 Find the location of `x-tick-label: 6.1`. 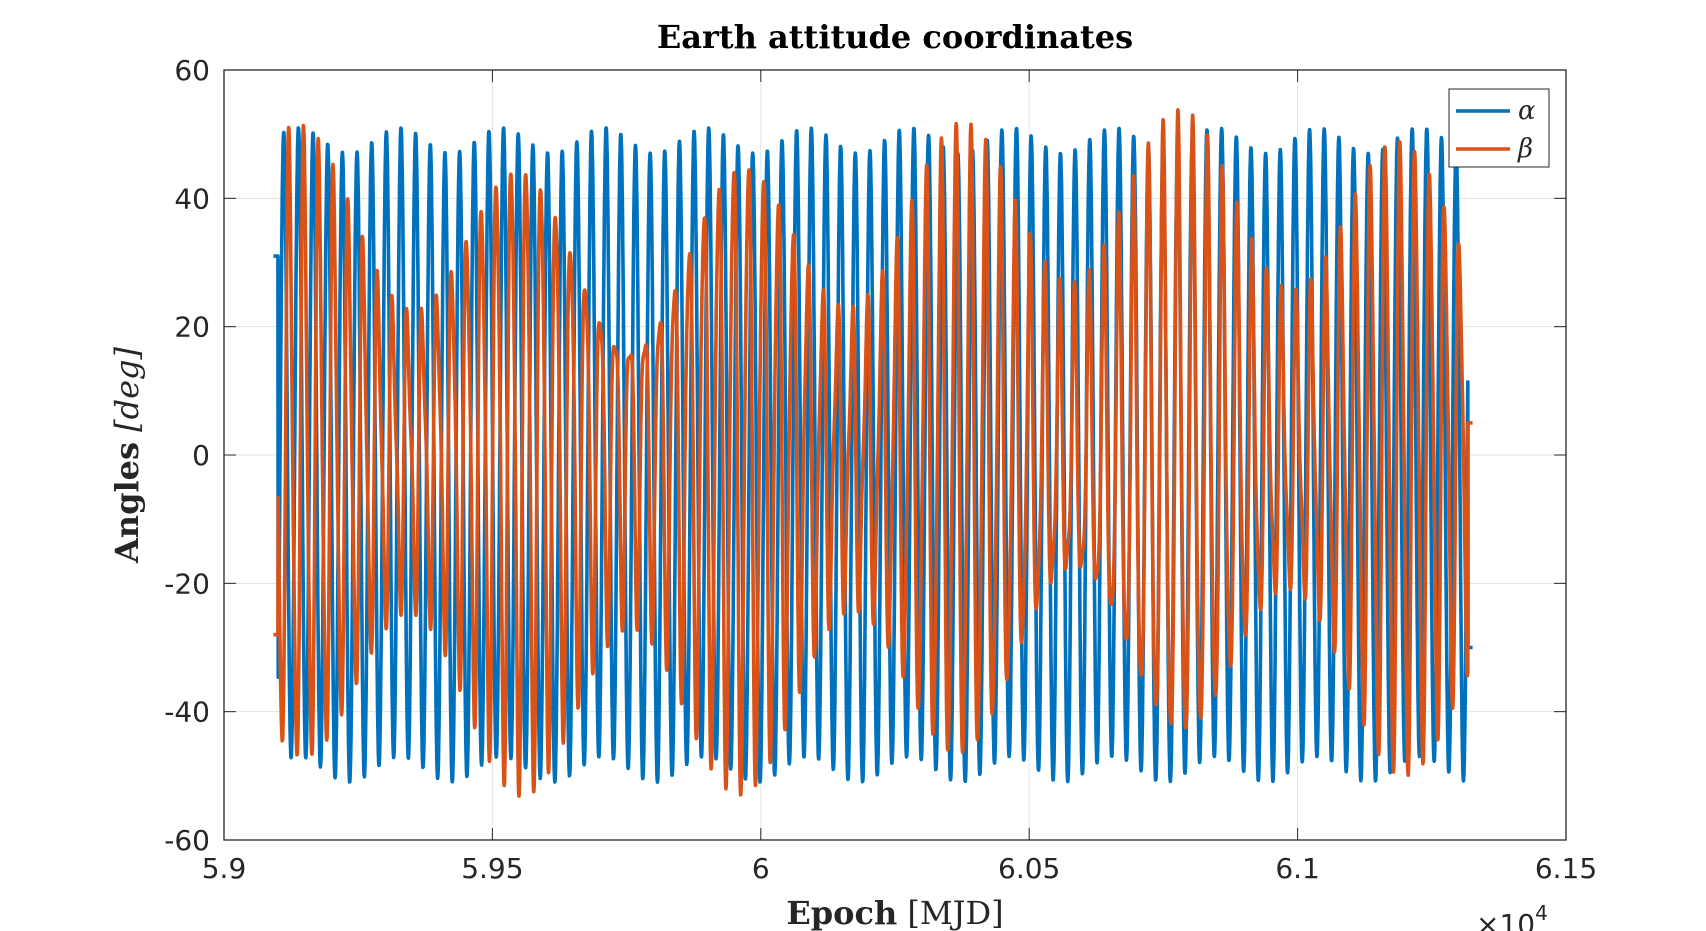

x-tick-label: 6.1 is located at coordinates (1297, 868).